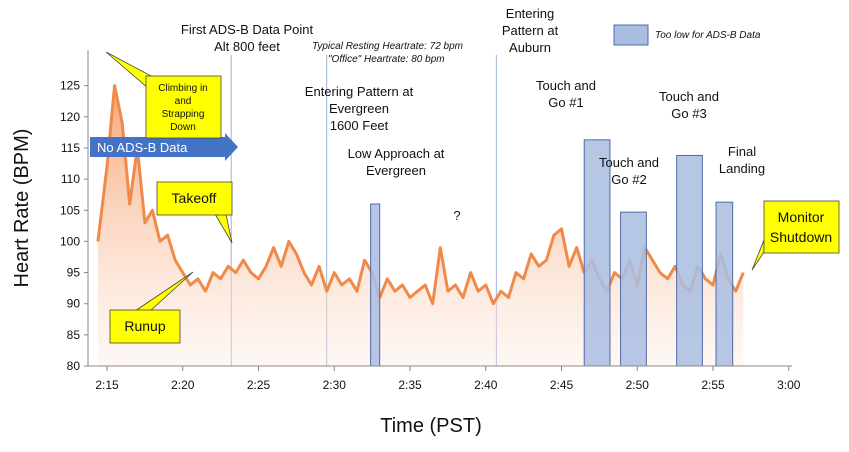 Image resolution: width=849 pixels, height=452 pixels. Describe the element at coordinates (70, 148) in the screenshot. I see `y-tick-label: 115` at that location.